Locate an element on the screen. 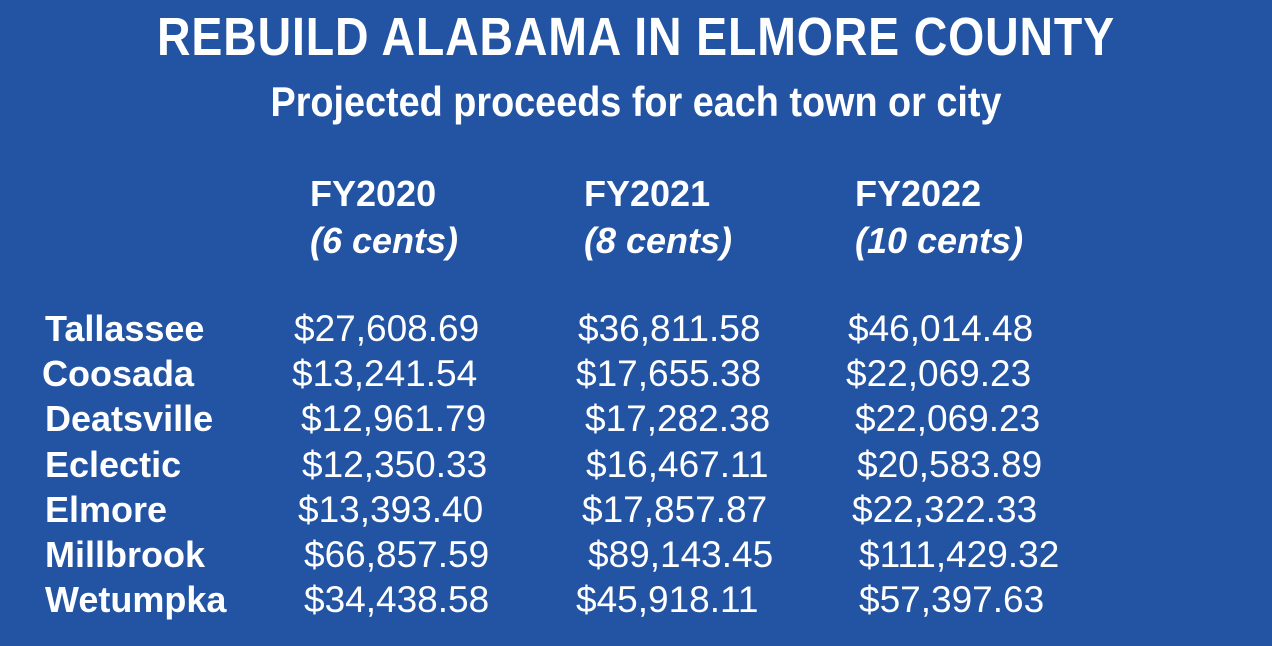 The width and height of the screenshot is (1272, 646). column-note: (8 cents) is located at coordinates (658, 240).